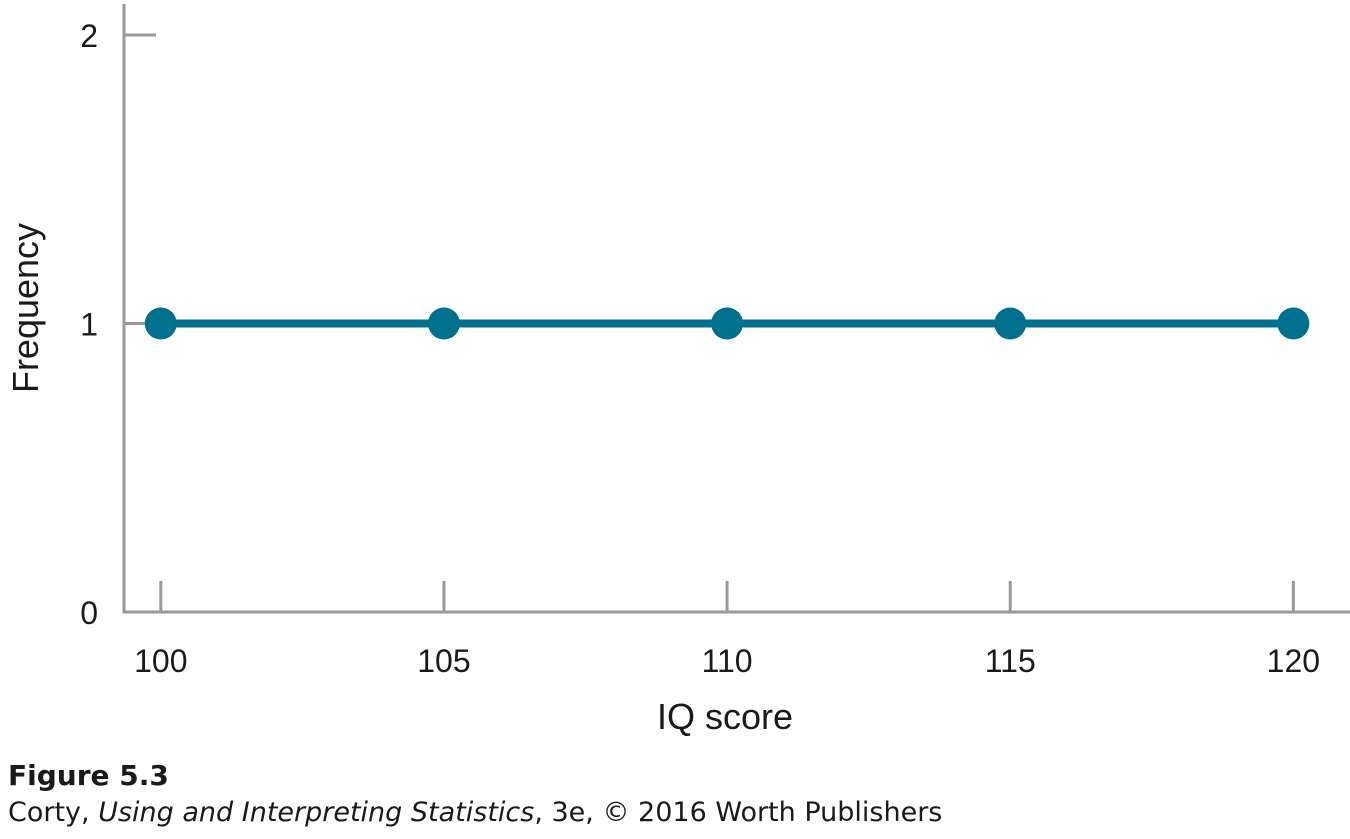  I want to click on x-tick-label: 120, so click(1293, 661).